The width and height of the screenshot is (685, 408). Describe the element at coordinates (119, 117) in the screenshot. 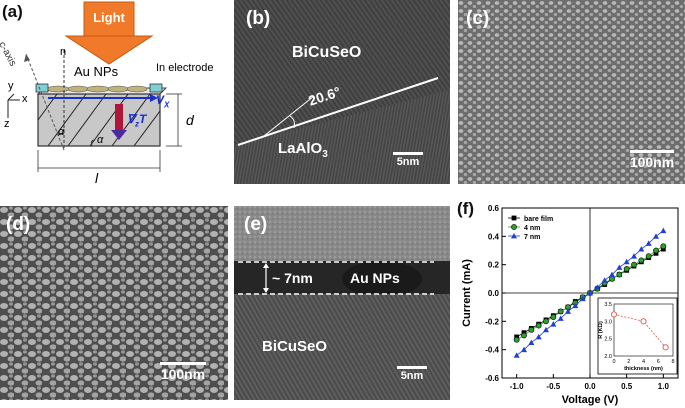

I see `gradient-t-arrow` at that location.